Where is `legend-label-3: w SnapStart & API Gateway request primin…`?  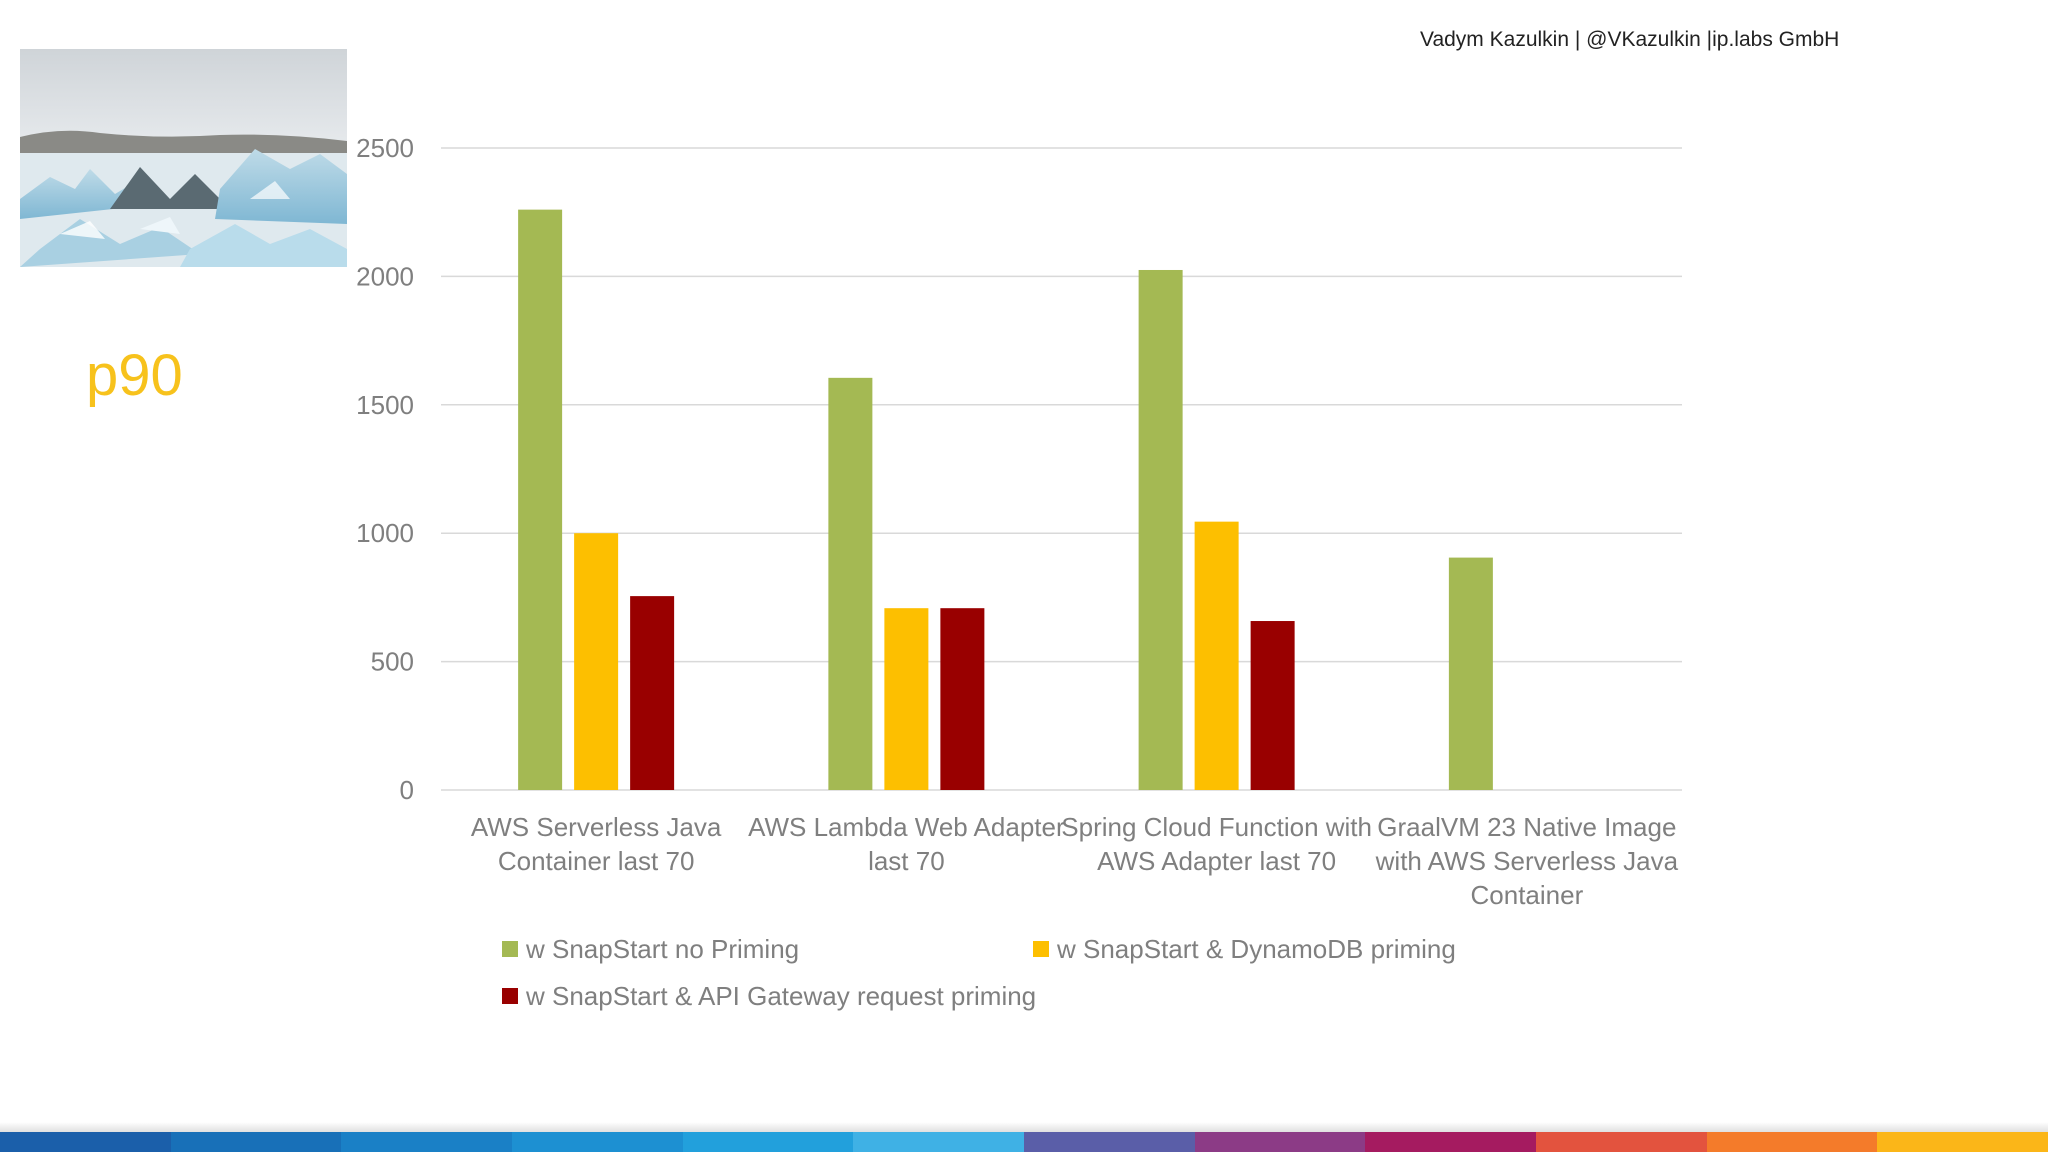 legend-label-3: w SnapStart & API Gateway request primin… is located at coordinates (780, 996).